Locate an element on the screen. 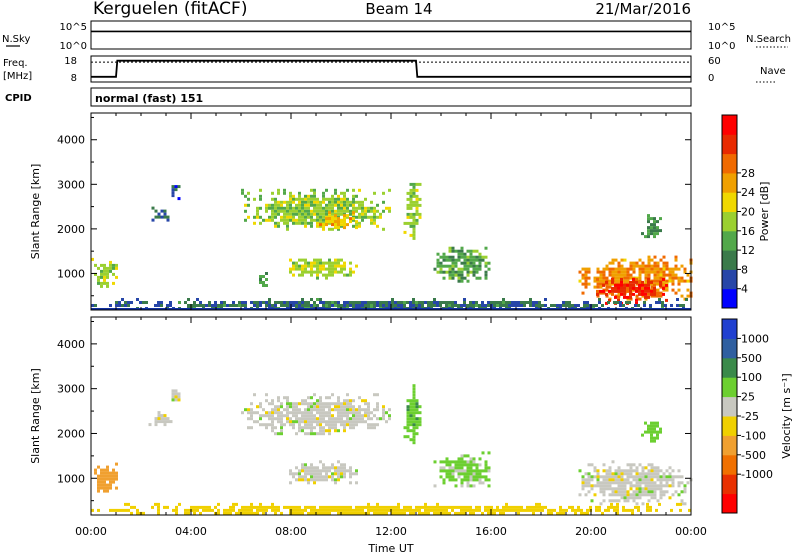  velocity-data-region is located at coordinates (391, 508).